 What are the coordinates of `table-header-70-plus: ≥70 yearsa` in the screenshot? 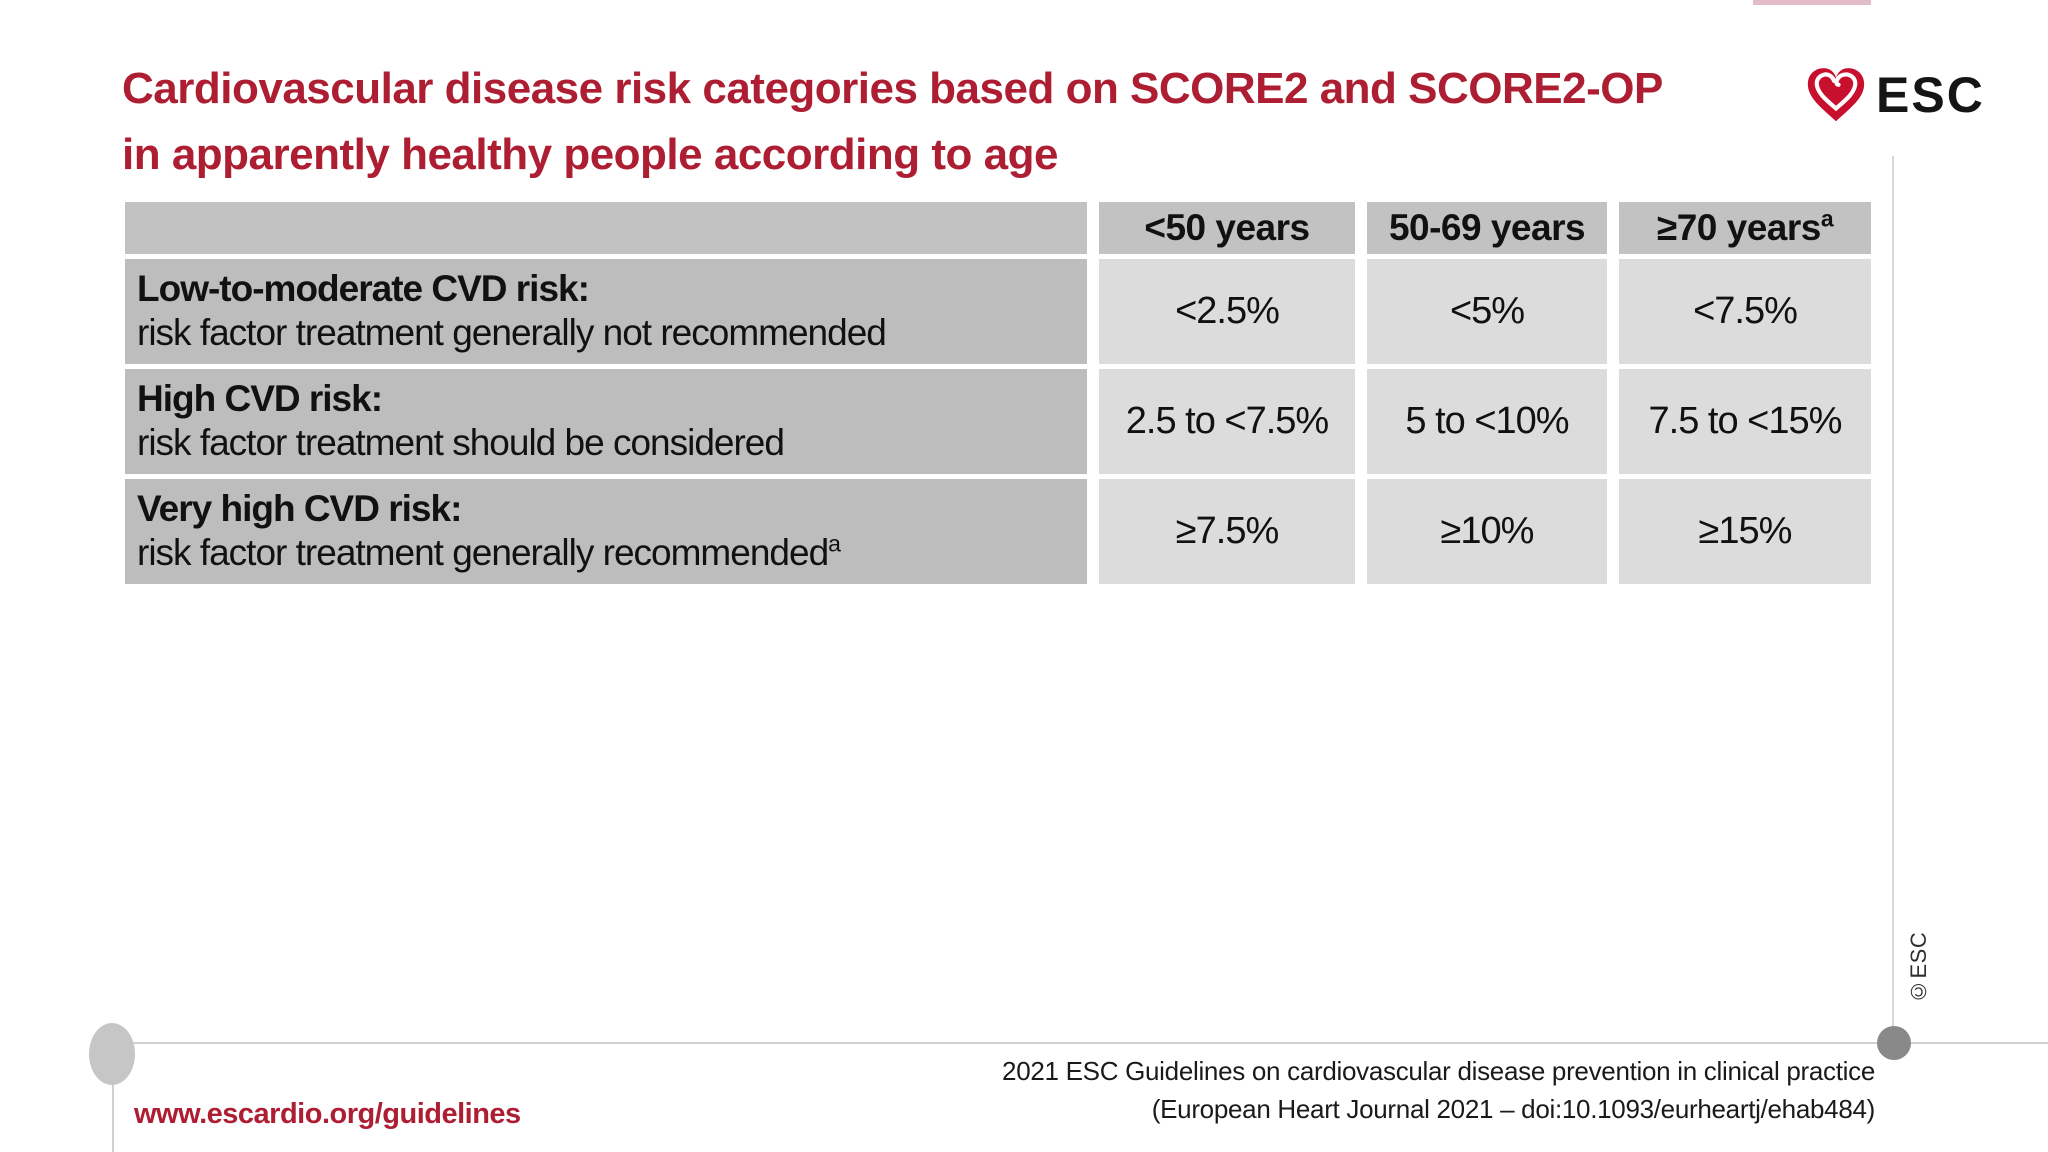 It's located at (1745, 228).